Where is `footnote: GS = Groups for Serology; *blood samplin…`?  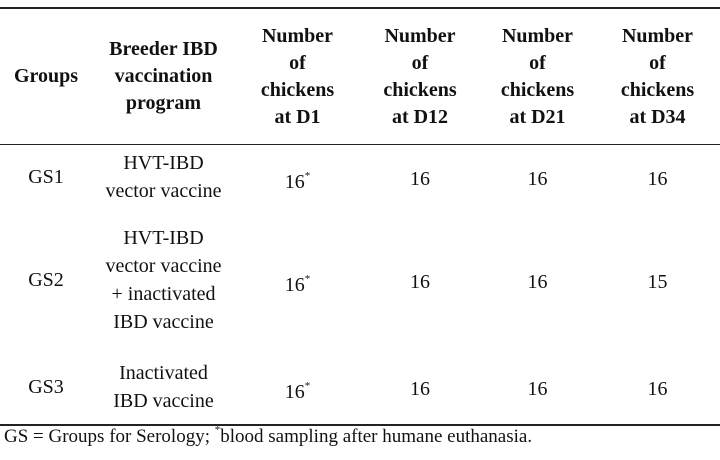 footnote: GS = Groups for Serology; *blood samplin… is located at coordinates (268, 436).